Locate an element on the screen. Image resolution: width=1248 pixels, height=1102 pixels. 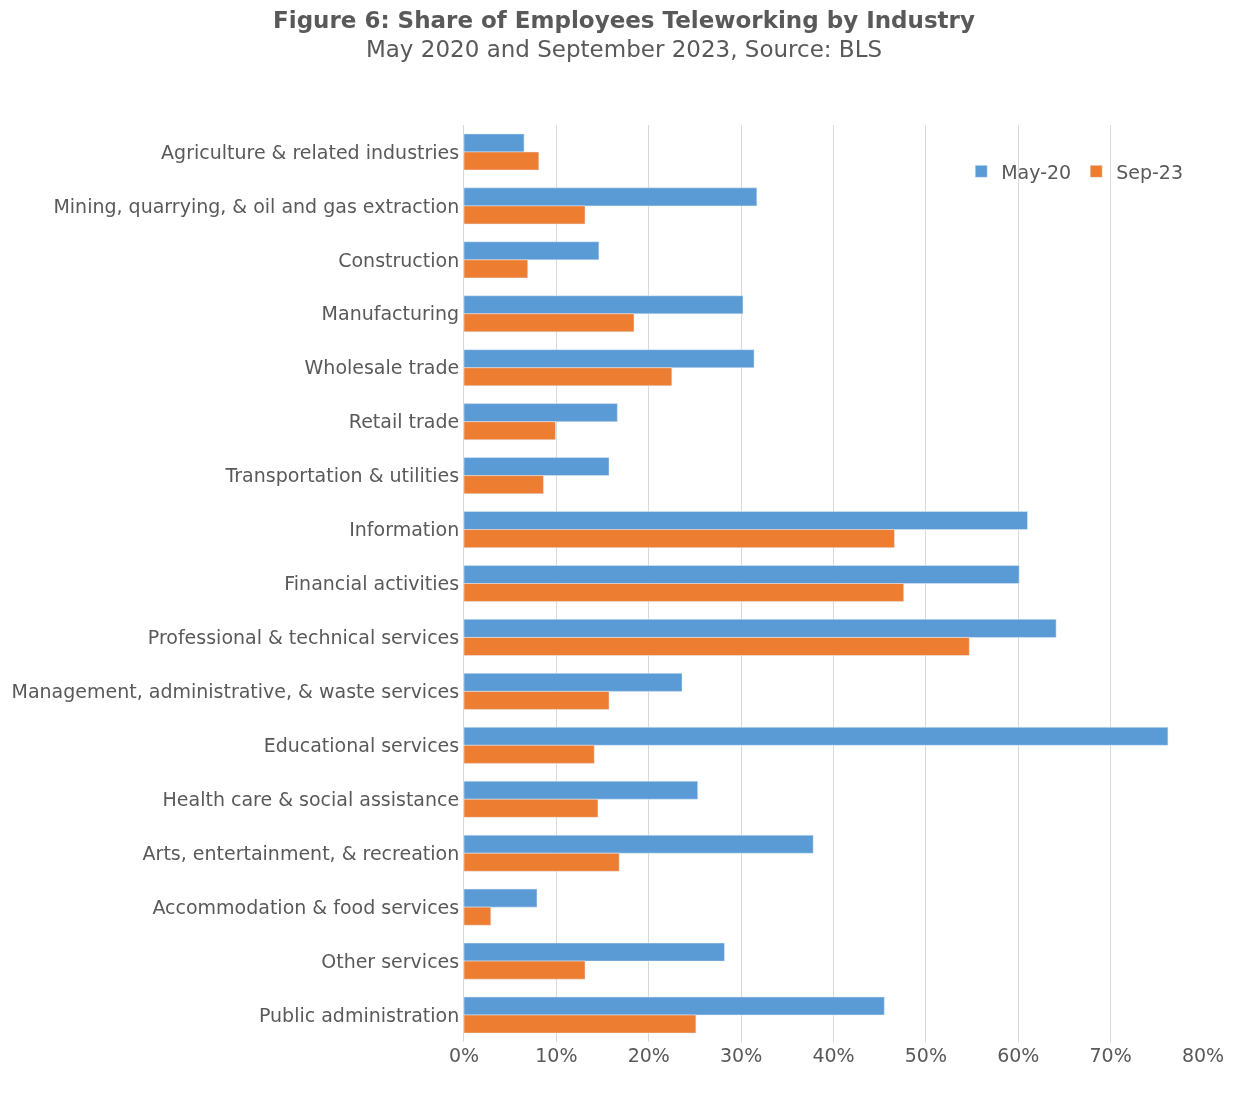
y-tick-label: Mining, quarrying, & oil and gas extraction is located at coordinates (256, 205).